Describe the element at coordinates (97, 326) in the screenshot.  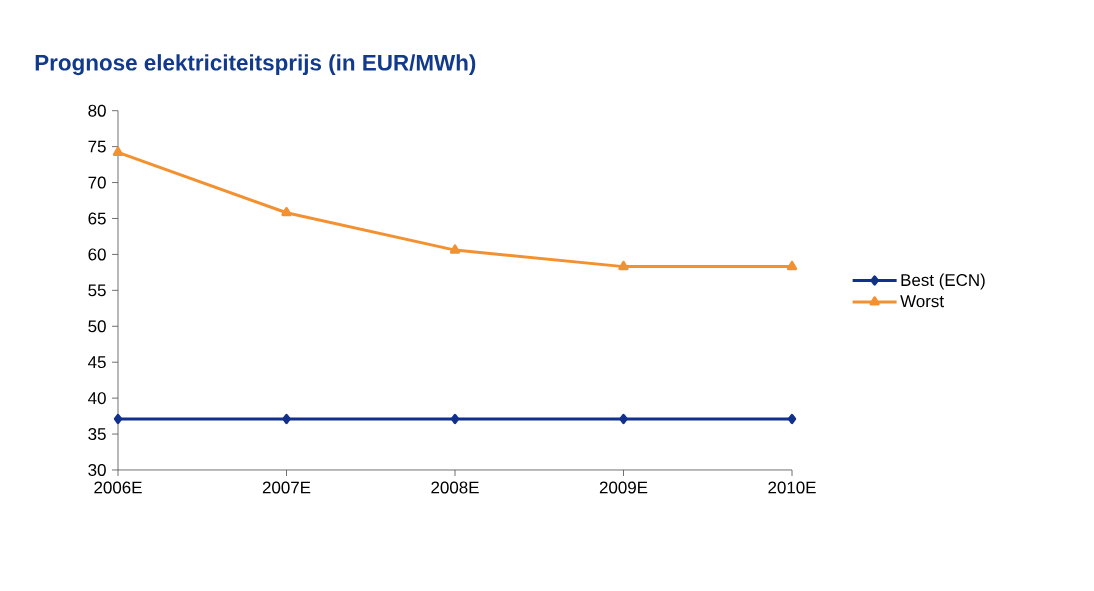
I see `y-tick-label: 50` at that location.